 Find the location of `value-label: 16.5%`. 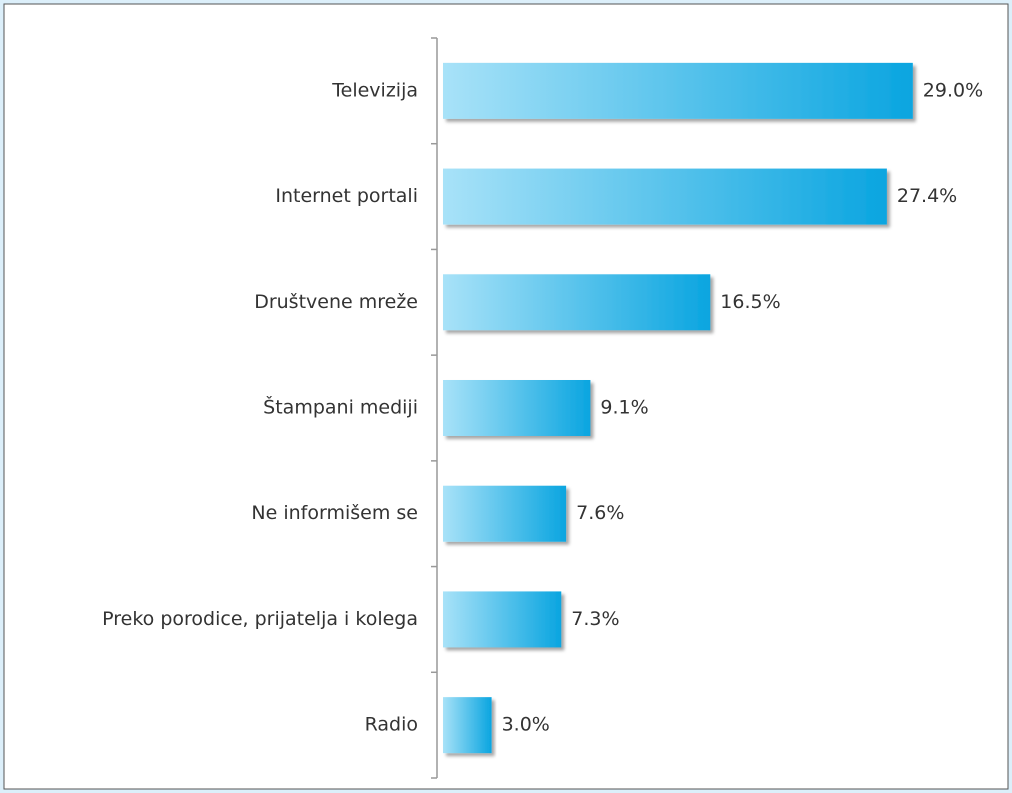

value-label: 16.5% is located at coordinates (750, 302).